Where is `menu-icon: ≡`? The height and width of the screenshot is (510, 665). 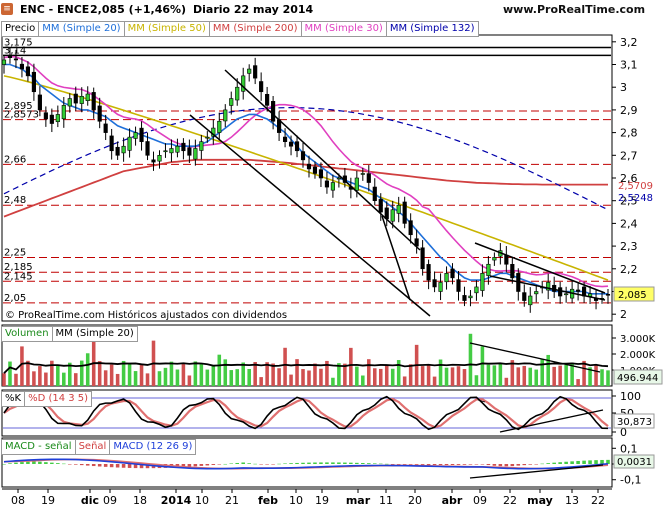
menu-icon: ≡ is located at coordinates (7, 9).